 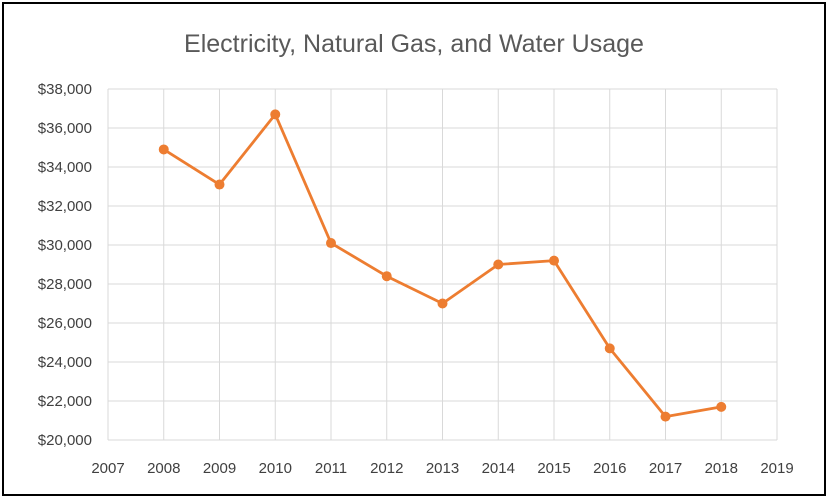 I want to click on x-tick-label: 2011, so click(x=331, y=468).